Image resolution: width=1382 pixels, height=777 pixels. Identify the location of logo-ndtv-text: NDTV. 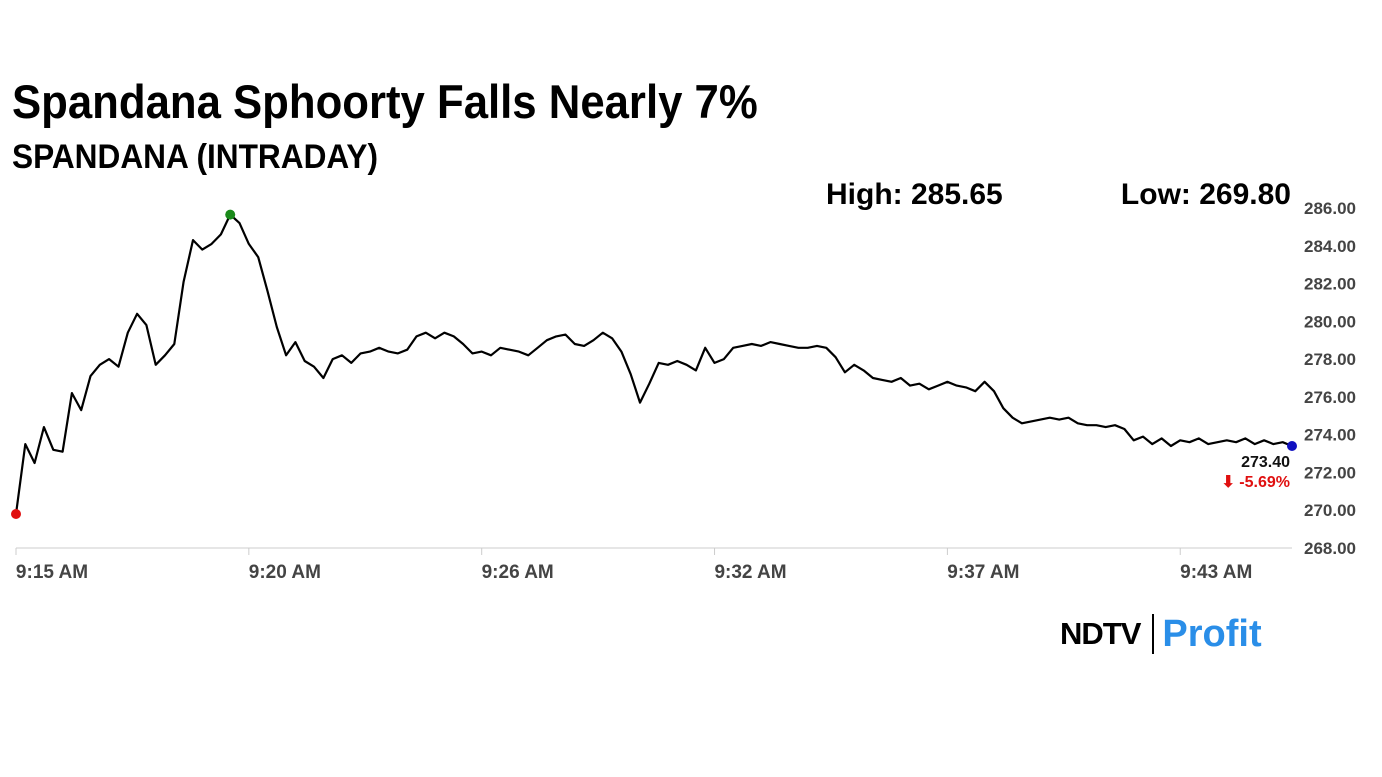
(1100, 633).